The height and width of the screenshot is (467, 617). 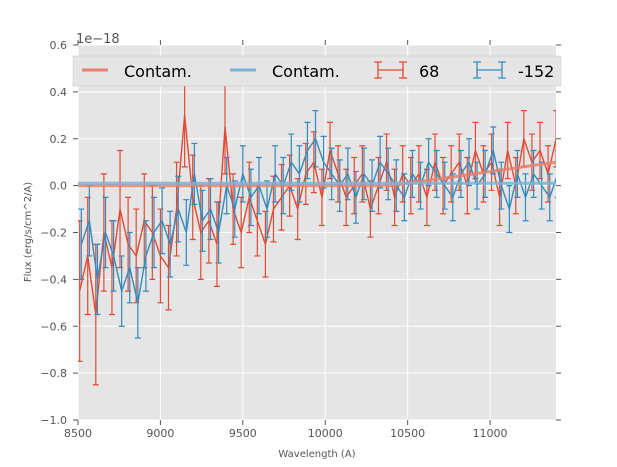 What do you see at coordinates (407, 433) in the screenshot?
I see `x-tick-label: 10500` at bounding box center [407, 433].